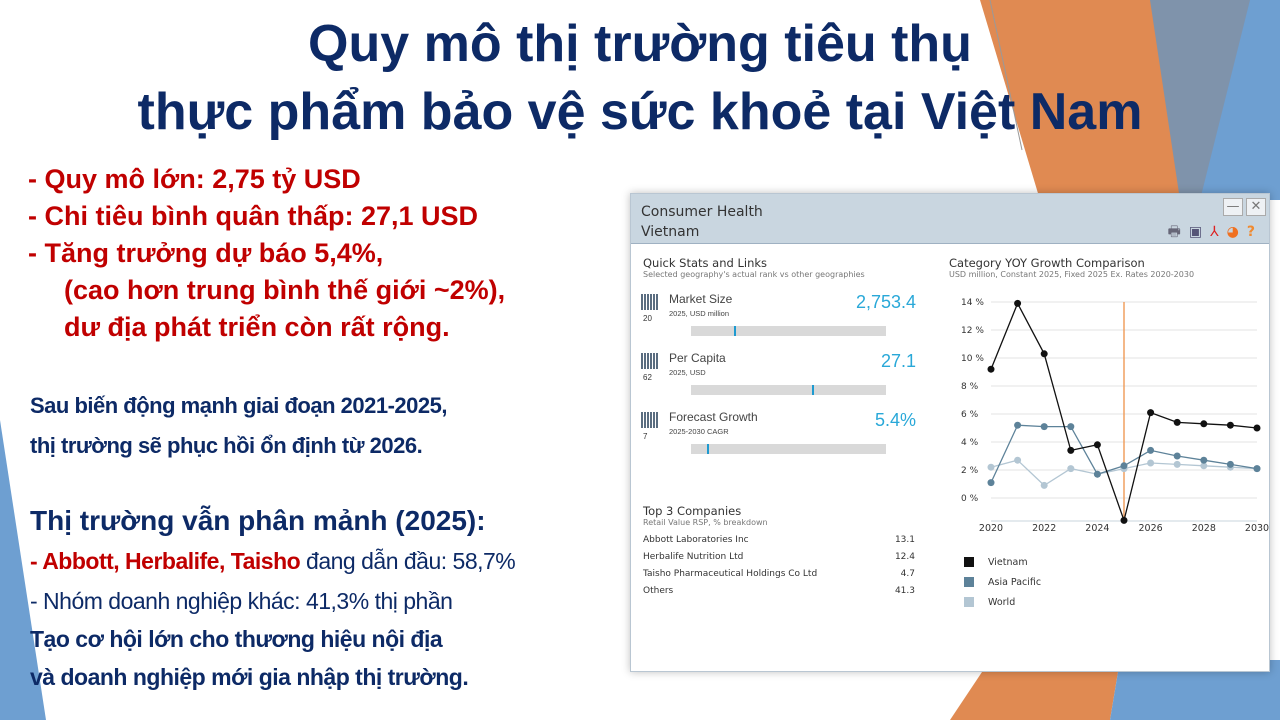  I want to click on recovery-line1: Sau biến động mạnh giai đoạn 2021-2025,, so click(238, 405).